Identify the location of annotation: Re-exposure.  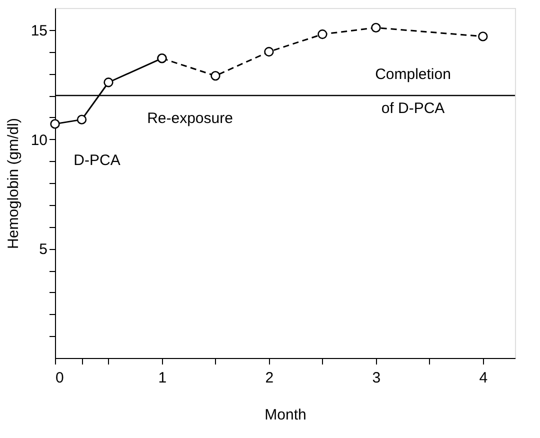
(190, 118).